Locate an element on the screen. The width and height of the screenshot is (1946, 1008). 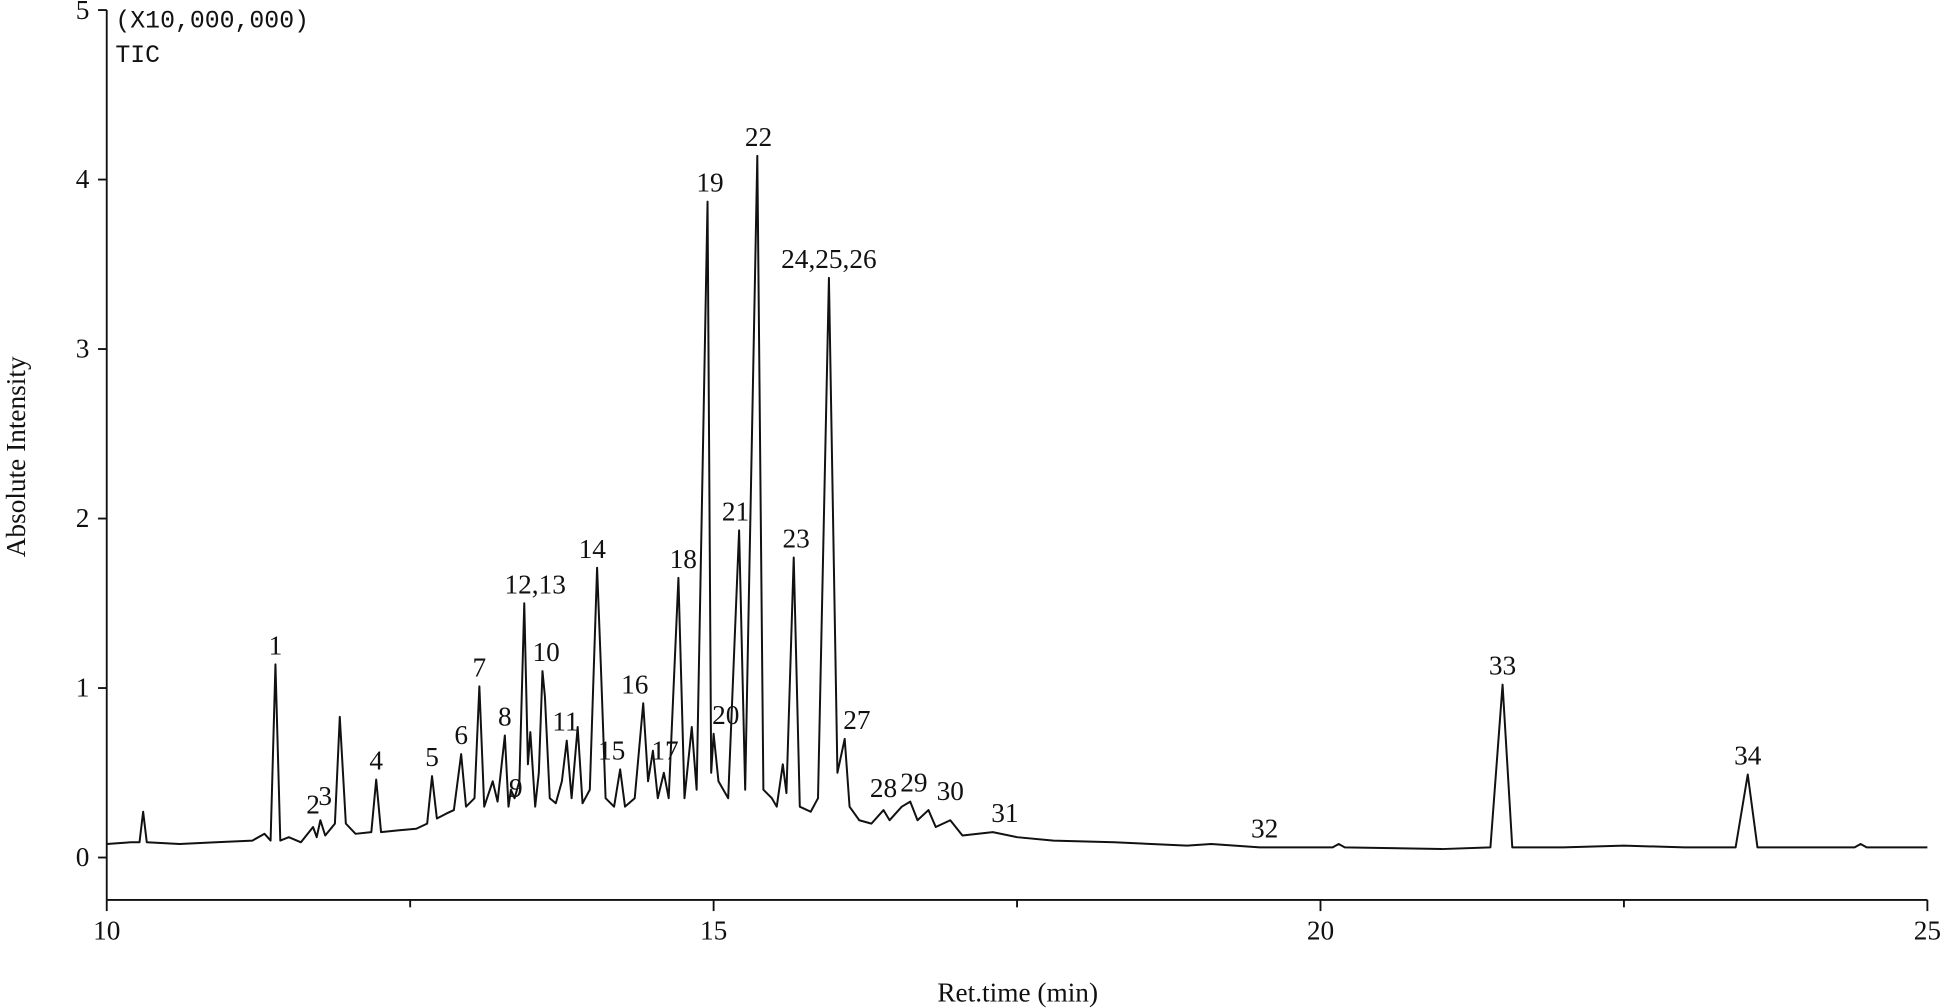
peak-label: 24,25,26 is located at coordinates (829, 259).